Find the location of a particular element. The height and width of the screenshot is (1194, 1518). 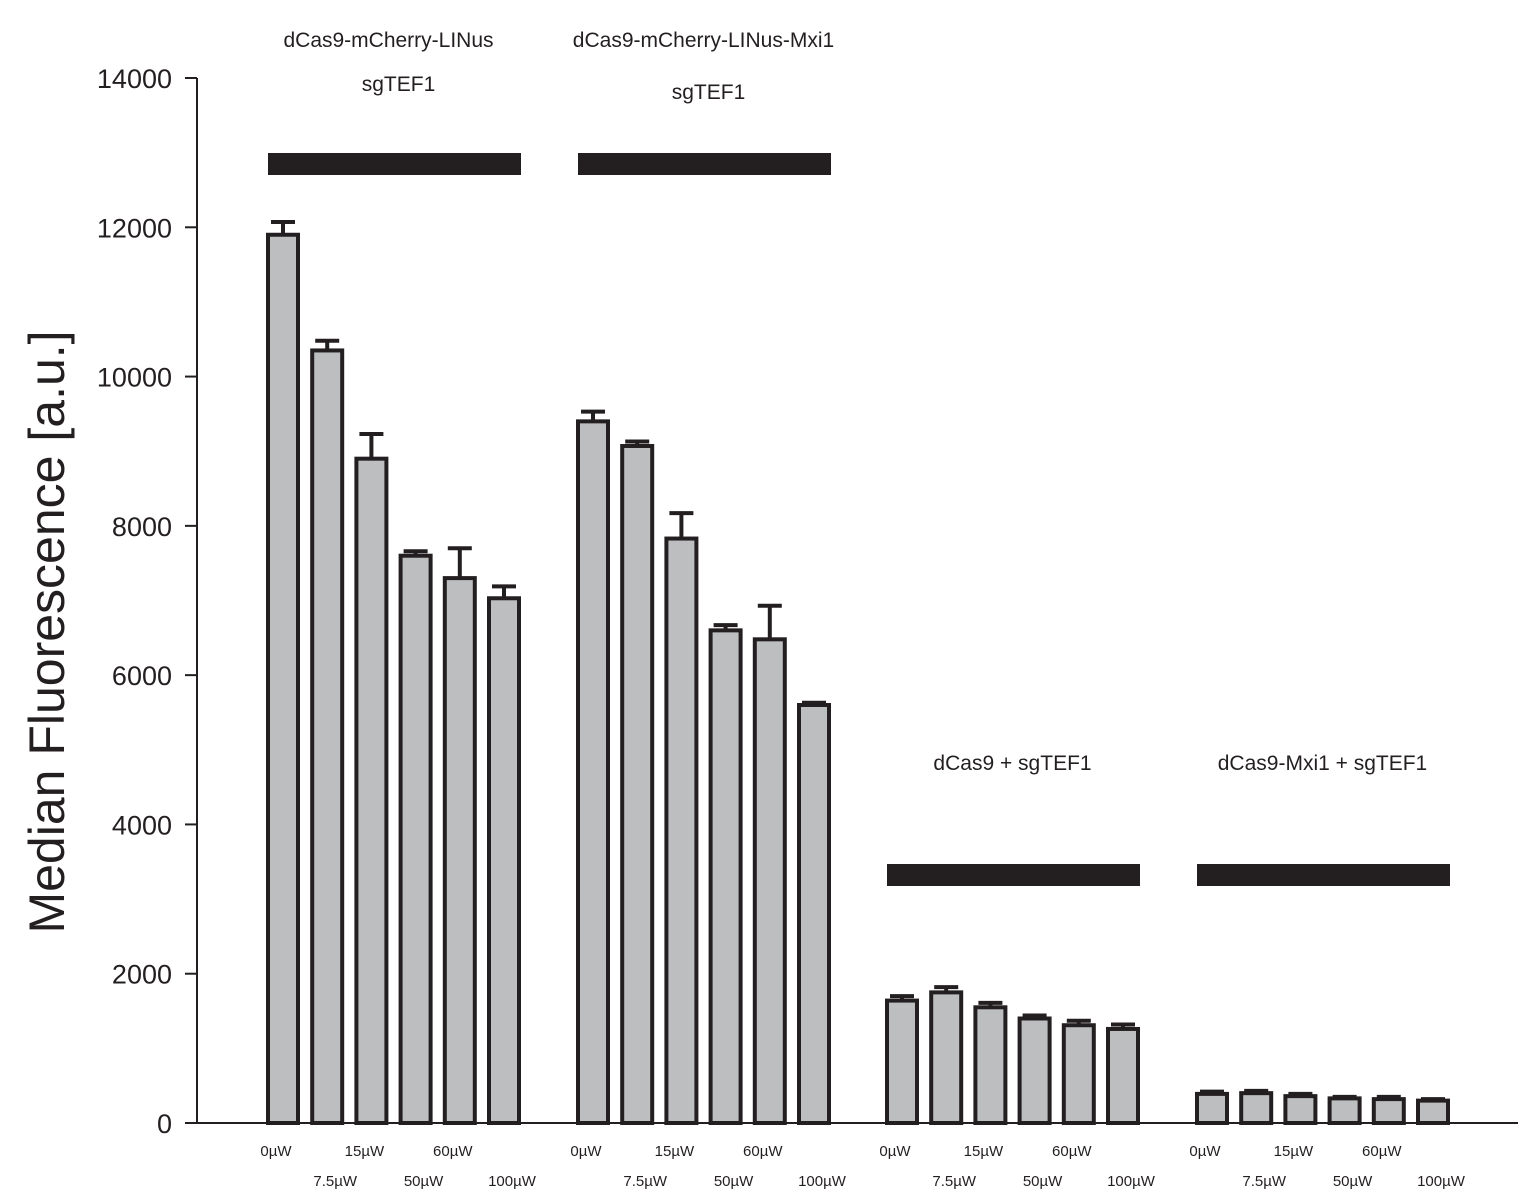

y-tick-label: 6000 is located at coordinates (142, 676).